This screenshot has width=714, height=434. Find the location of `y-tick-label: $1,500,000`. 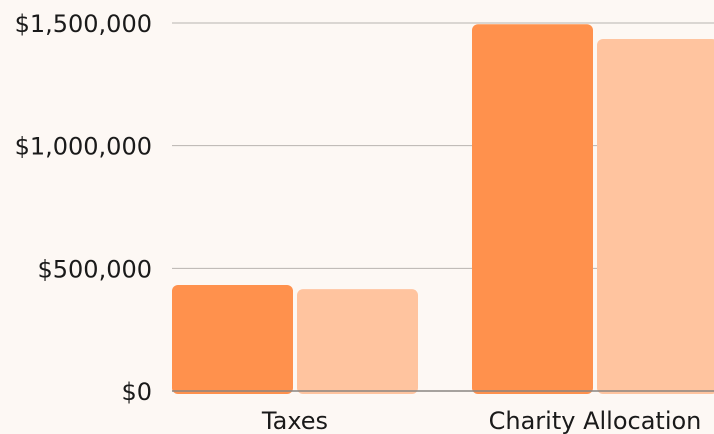

y-tick-label: $1,500,000 is located at coordinates (83, 24).